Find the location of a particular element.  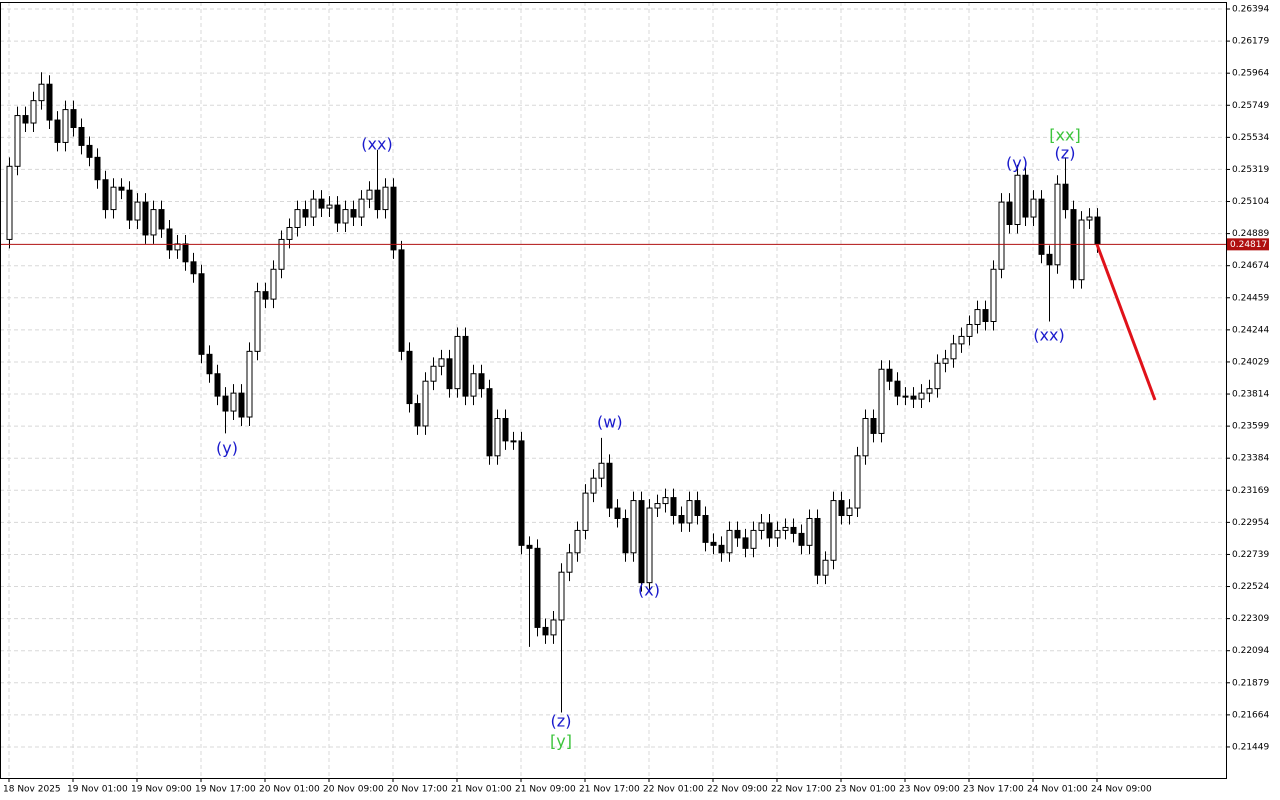

x-tick-label: 19 Nov 09:00 is located at coordinates (161, 790).